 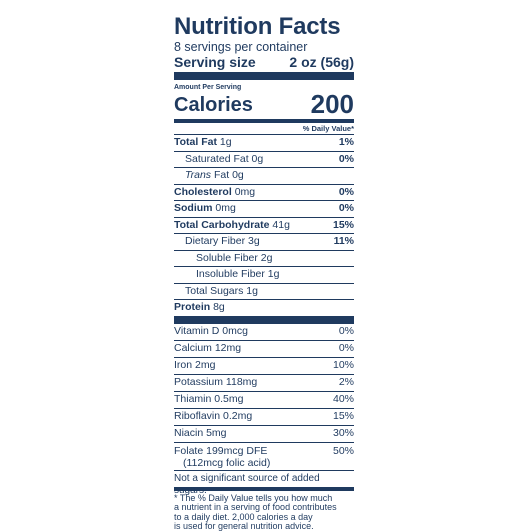 I want to click on vitamin-text: Calcium 12mg, so click(x=208, y=348).